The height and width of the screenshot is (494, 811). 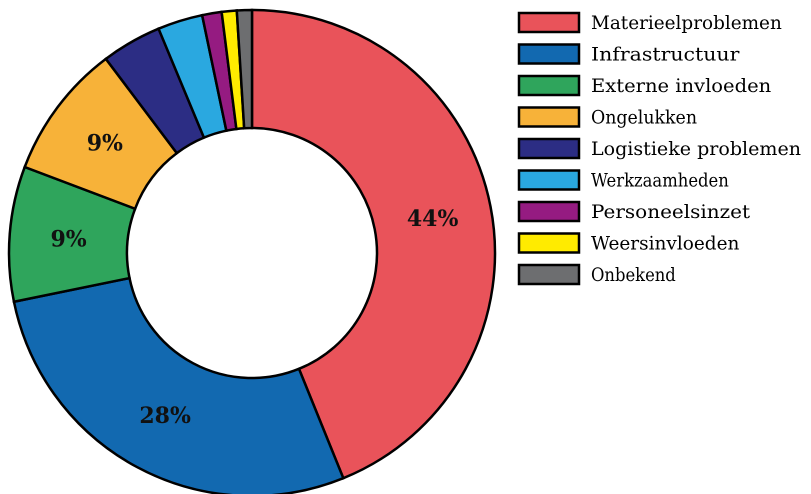 What do you see at coordinates (549, 148) in the screenshot?
I see `legend-swatch-logistieke-problemen` at bounding box center [549, 148].